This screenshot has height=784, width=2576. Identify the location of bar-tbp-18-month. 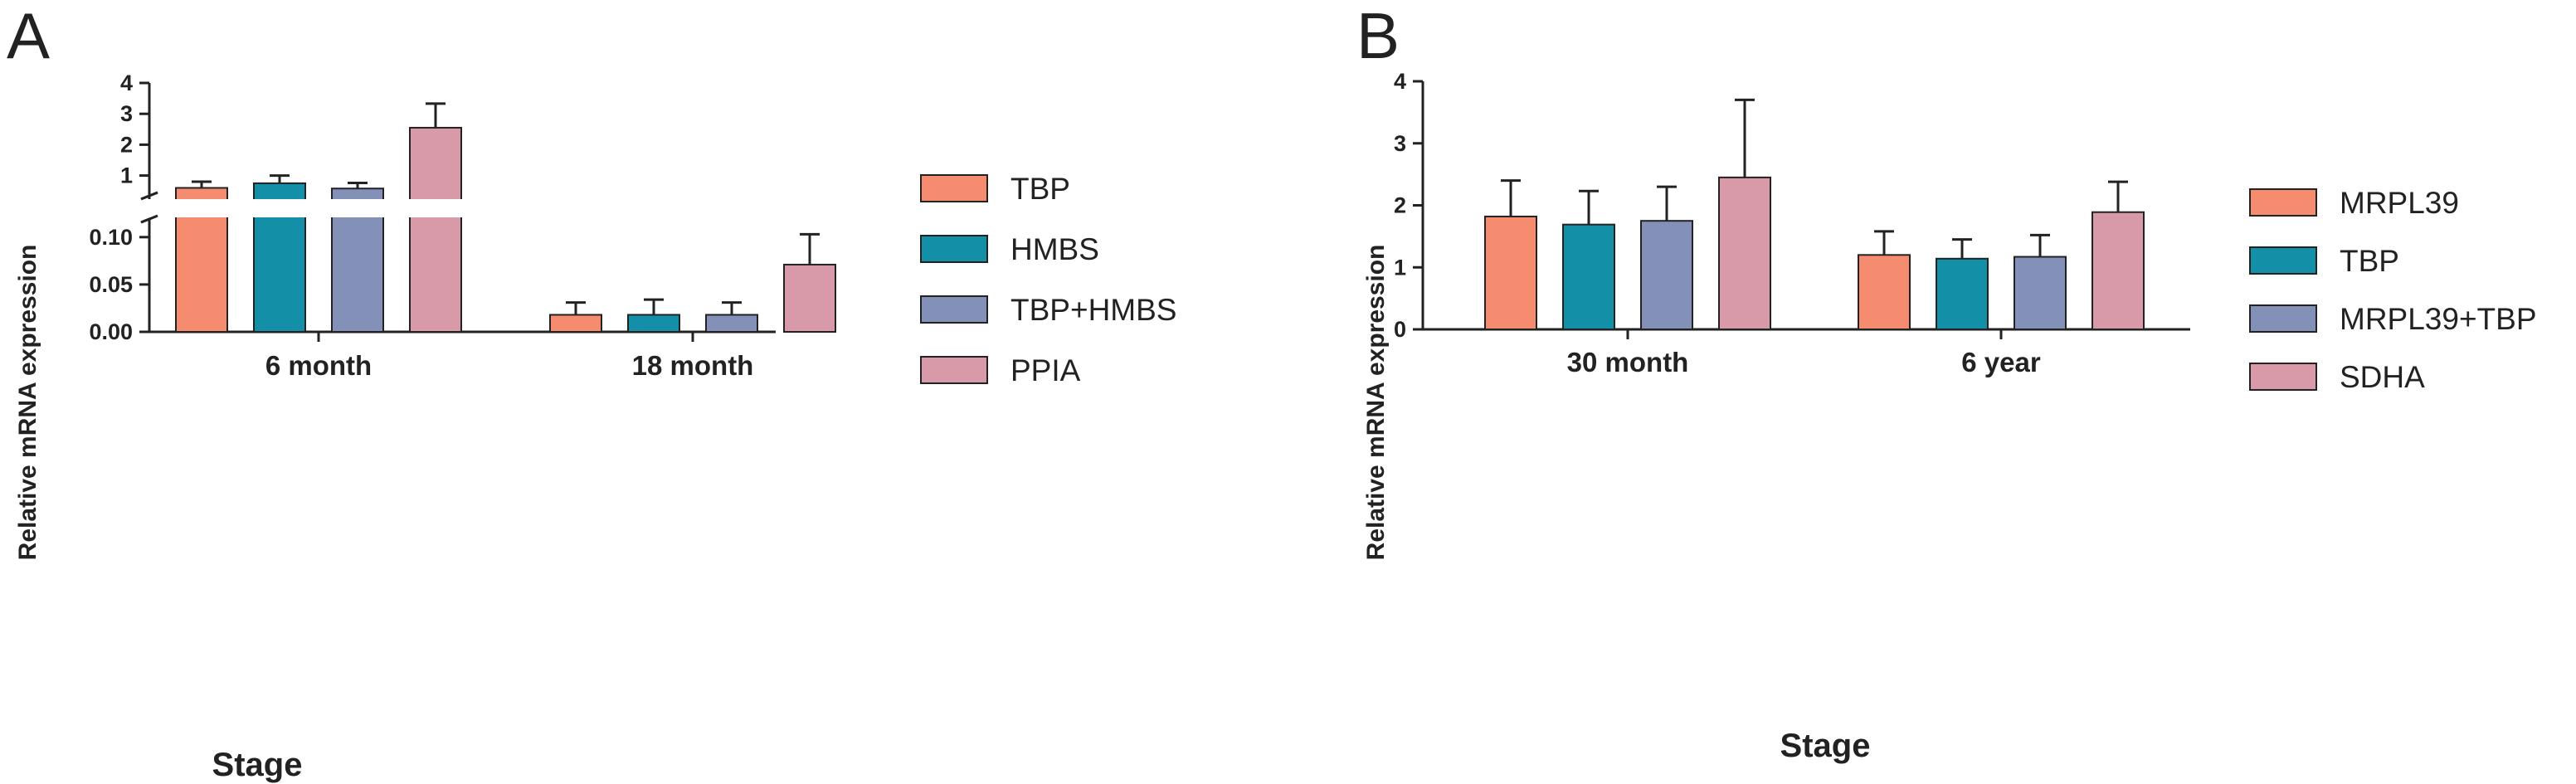
(575, 324).